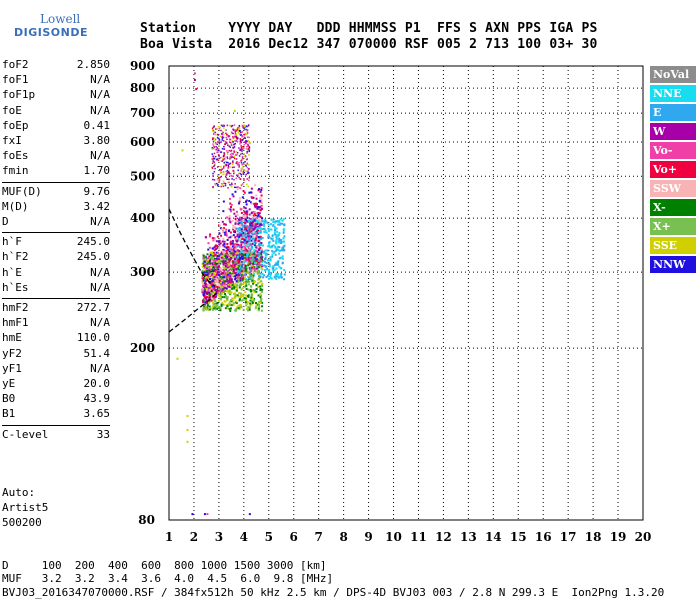  What do you see at coordinates (244, 537) in the screenshot?
I see `x-tick-label: 4` at bounding box center [244, 537].